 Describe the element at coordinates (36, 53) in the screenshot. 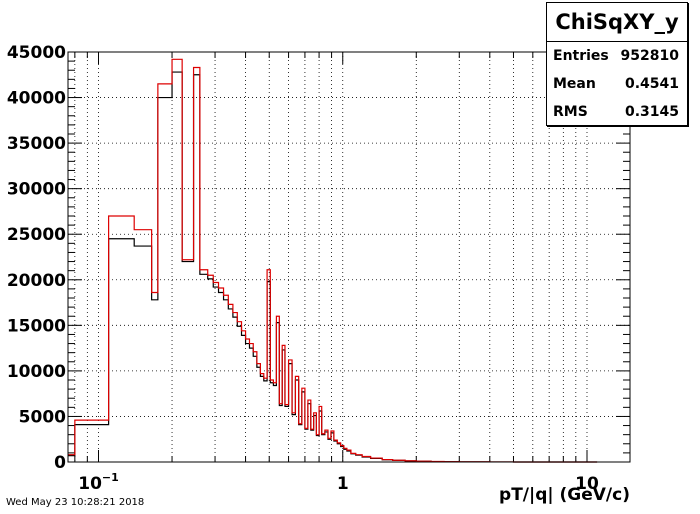

I see `y-tick-label: 45000` at that location.